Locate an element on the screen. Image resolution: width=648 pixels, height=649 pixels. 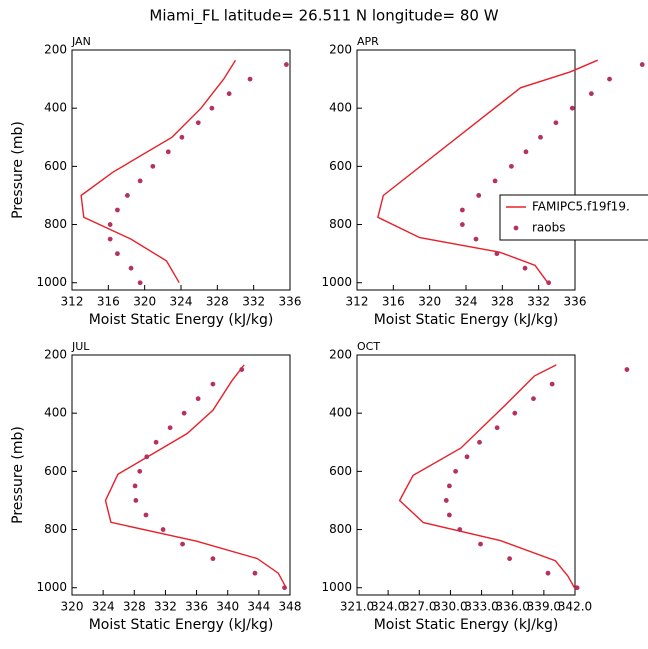
x-tick-label: 348 is located at coordinates (290, 607).